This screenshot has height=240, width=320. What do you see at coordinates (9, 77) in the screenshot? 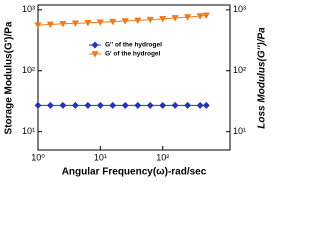
I see `y-axis-label: Storage Modulus(G')/Pa` at bounding box center [9, 77].